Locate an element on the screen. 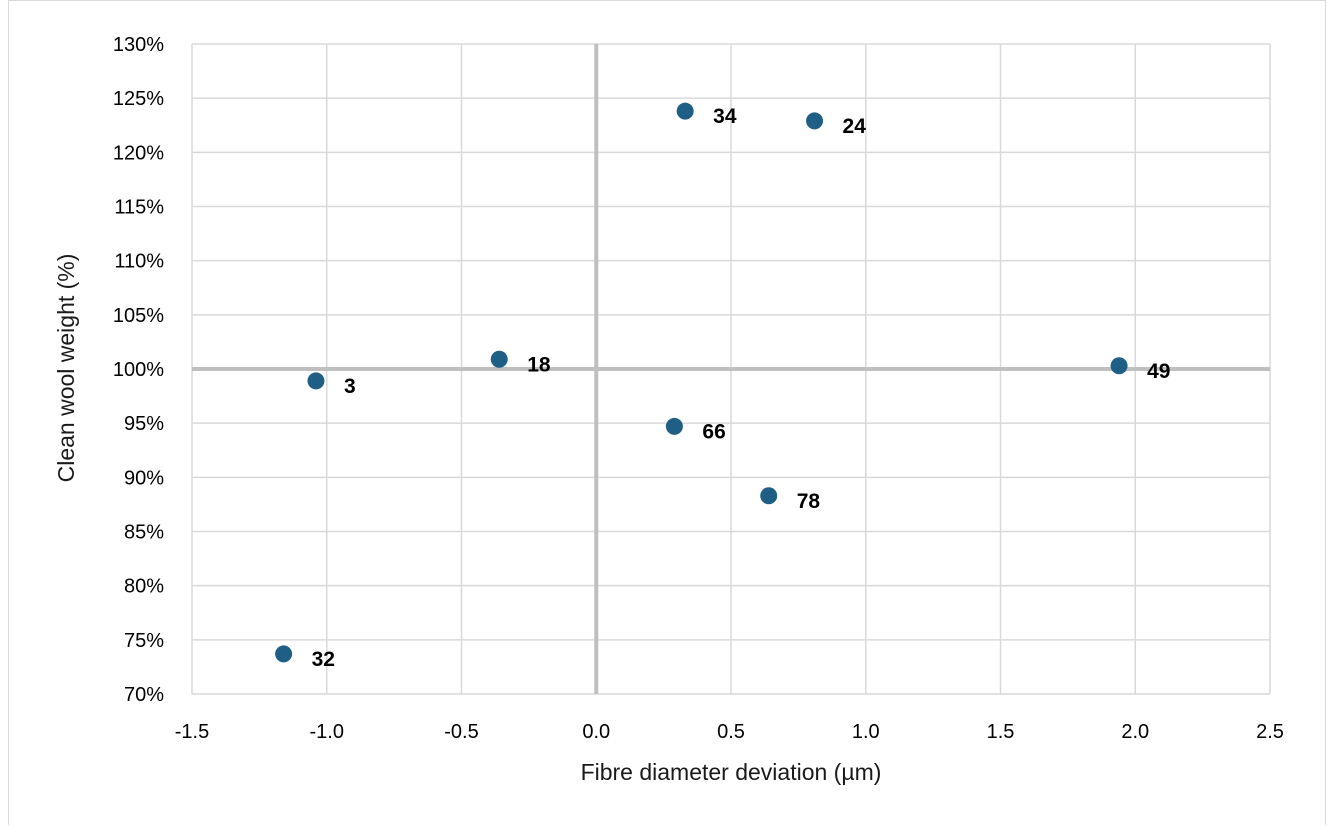  data-label: 3 is located at coordinates (350, 386).